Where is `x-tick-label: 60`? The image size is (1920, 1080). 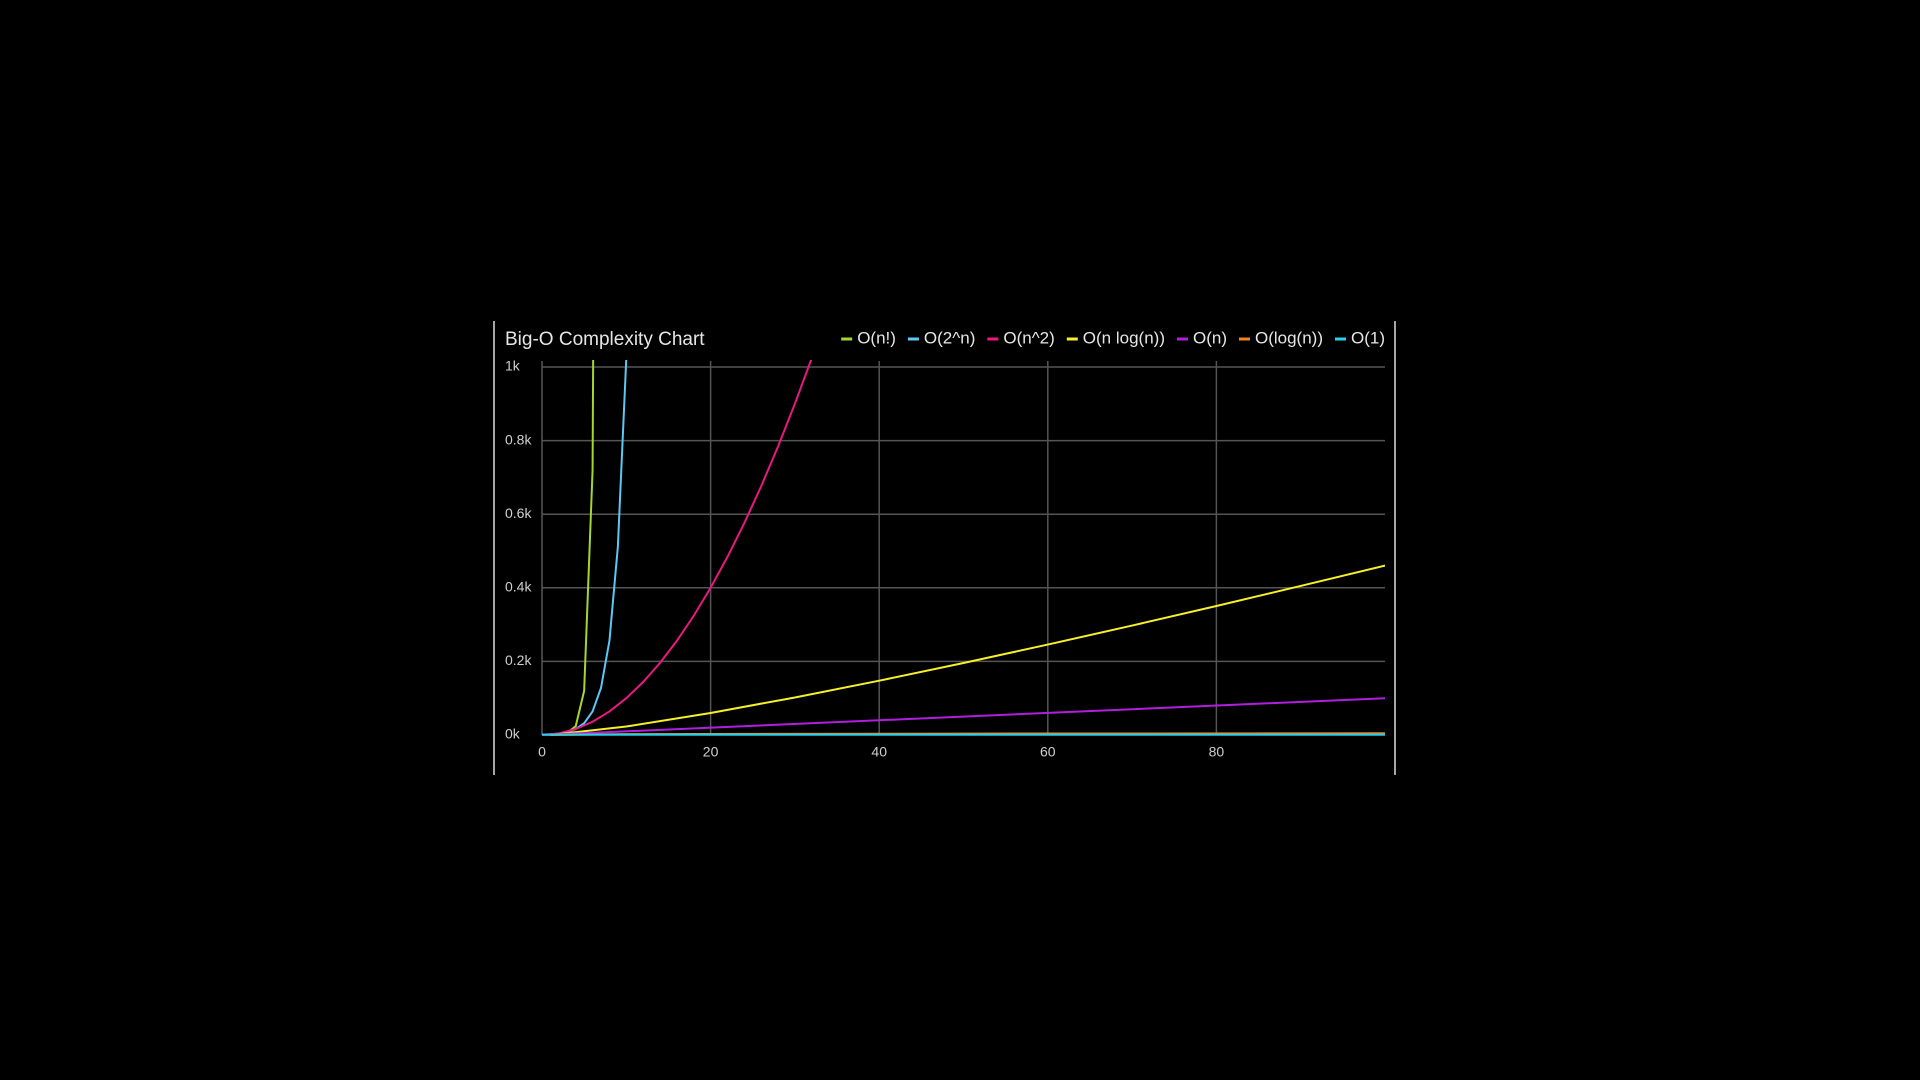 x-tick-label: 60 is located at coordinates (1048, 752).